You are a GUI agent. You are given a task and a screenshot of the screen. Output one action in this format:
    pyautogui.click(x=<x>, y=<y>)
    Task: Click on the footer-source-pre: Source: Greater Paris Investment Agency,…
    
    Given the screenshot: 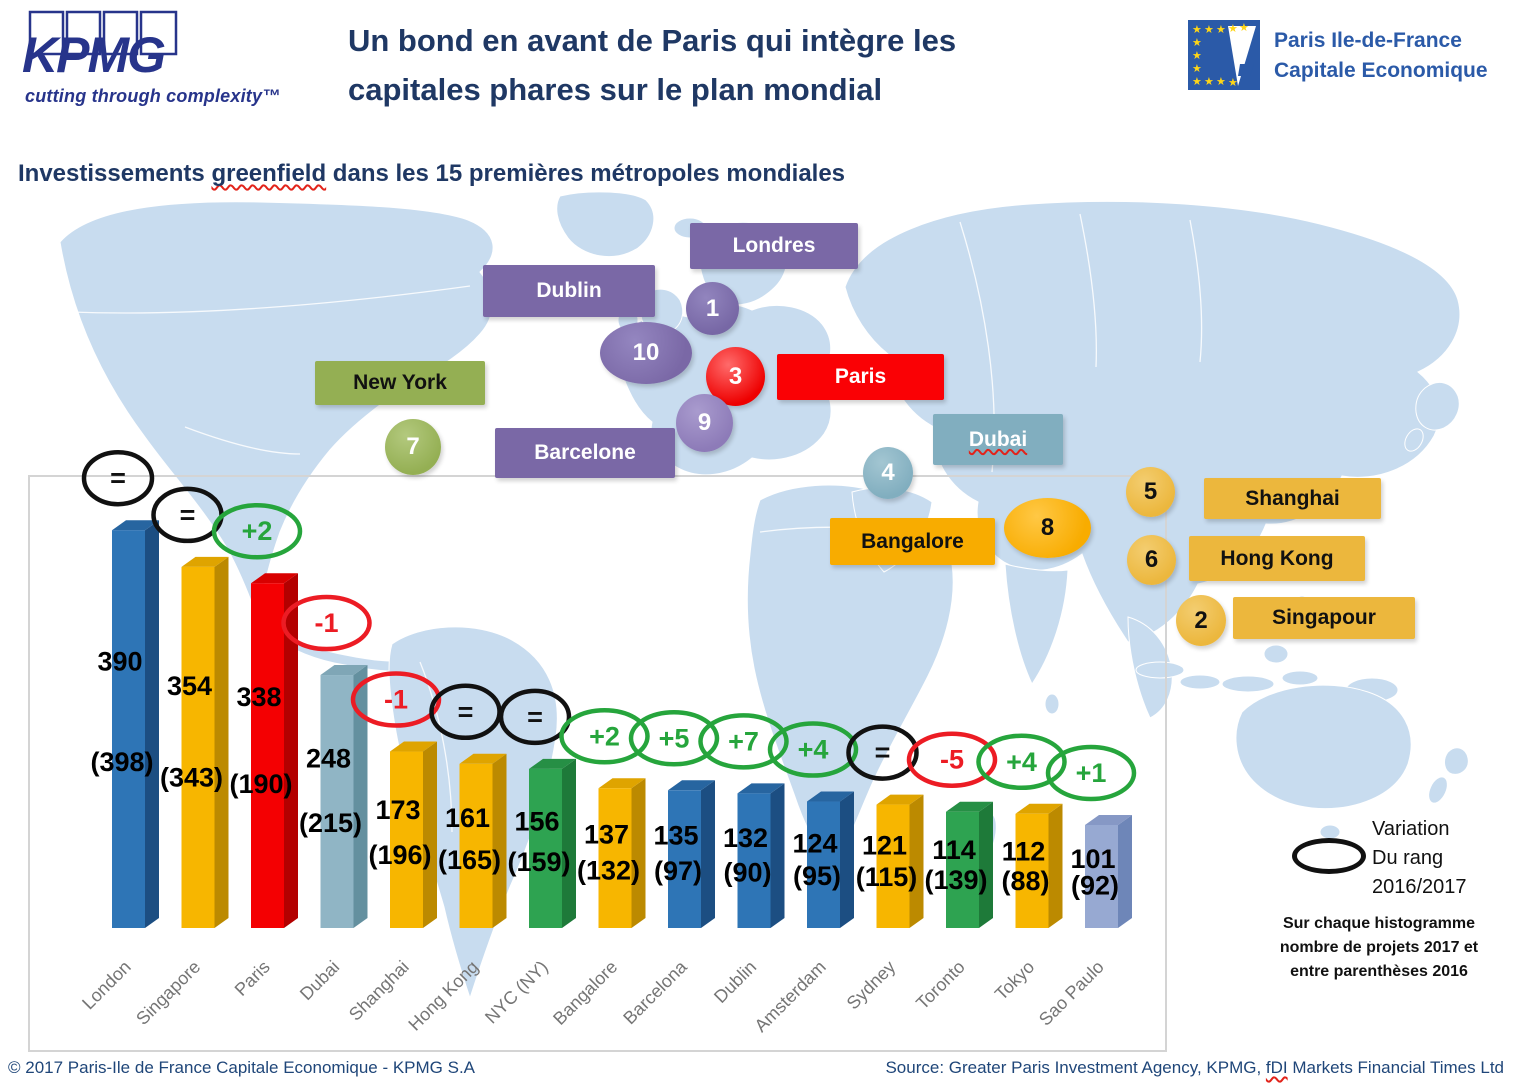 What is the action you would take?
    pyautogui.click(x=1075, y=1067)
    